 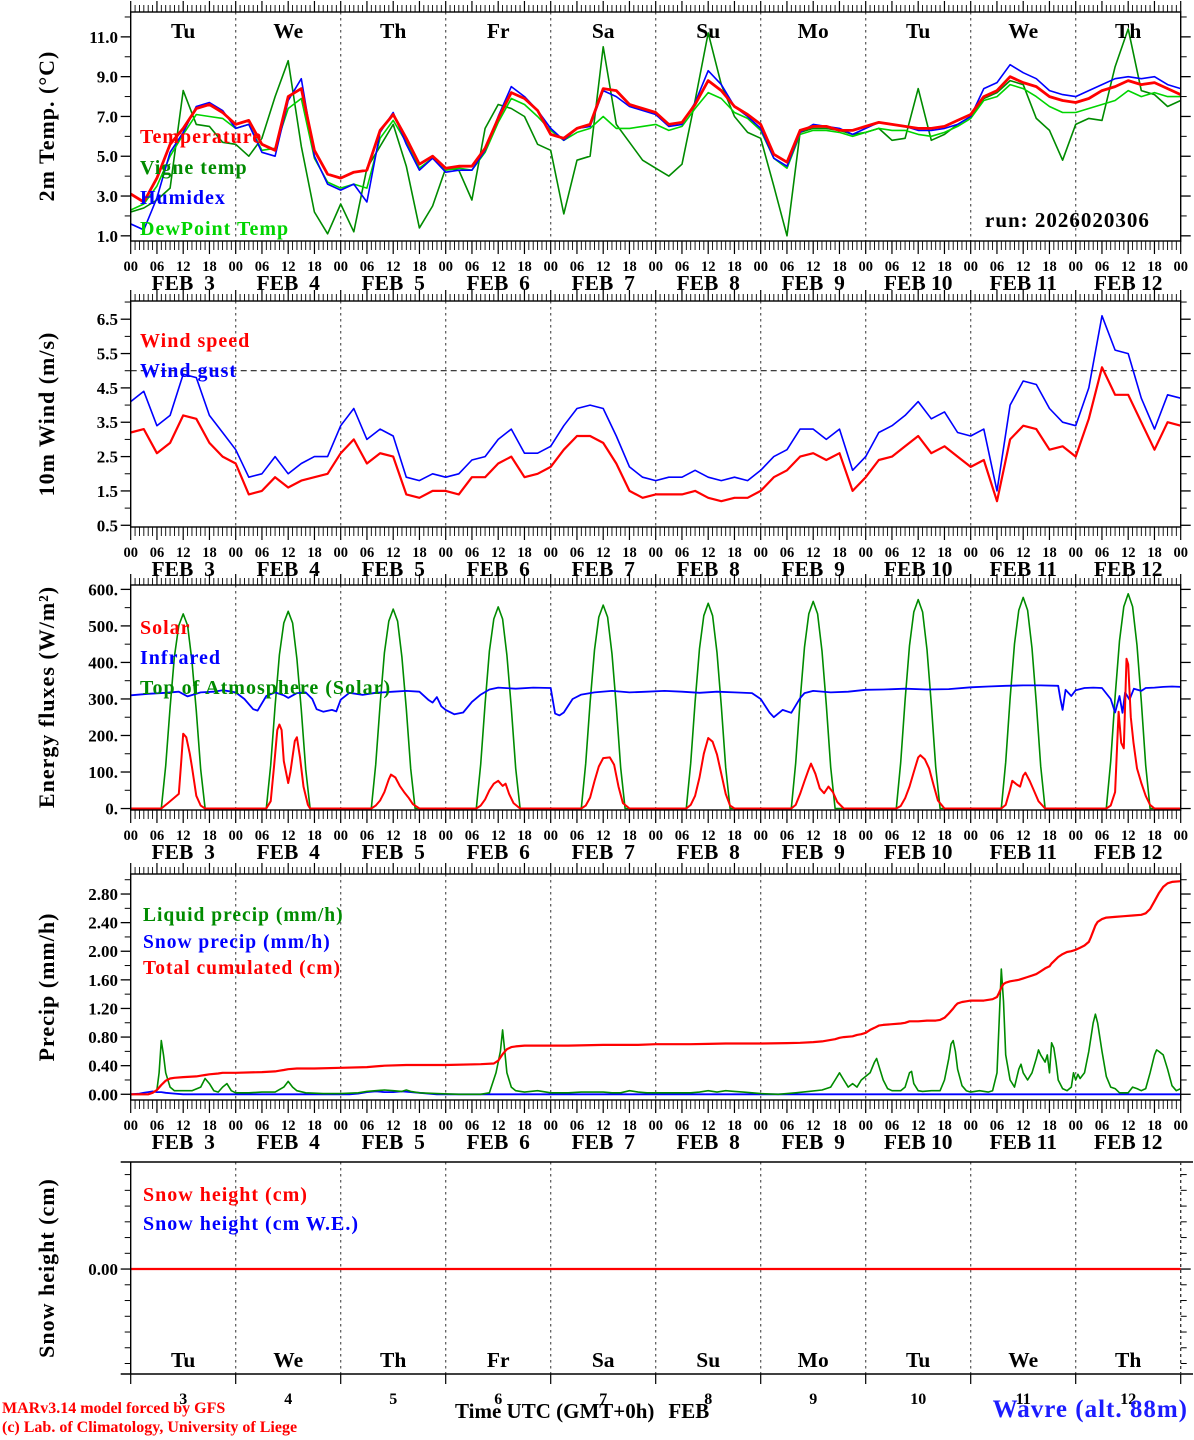 I want to click on y-tick-label: 1.20, so click(x=103, y=1008).